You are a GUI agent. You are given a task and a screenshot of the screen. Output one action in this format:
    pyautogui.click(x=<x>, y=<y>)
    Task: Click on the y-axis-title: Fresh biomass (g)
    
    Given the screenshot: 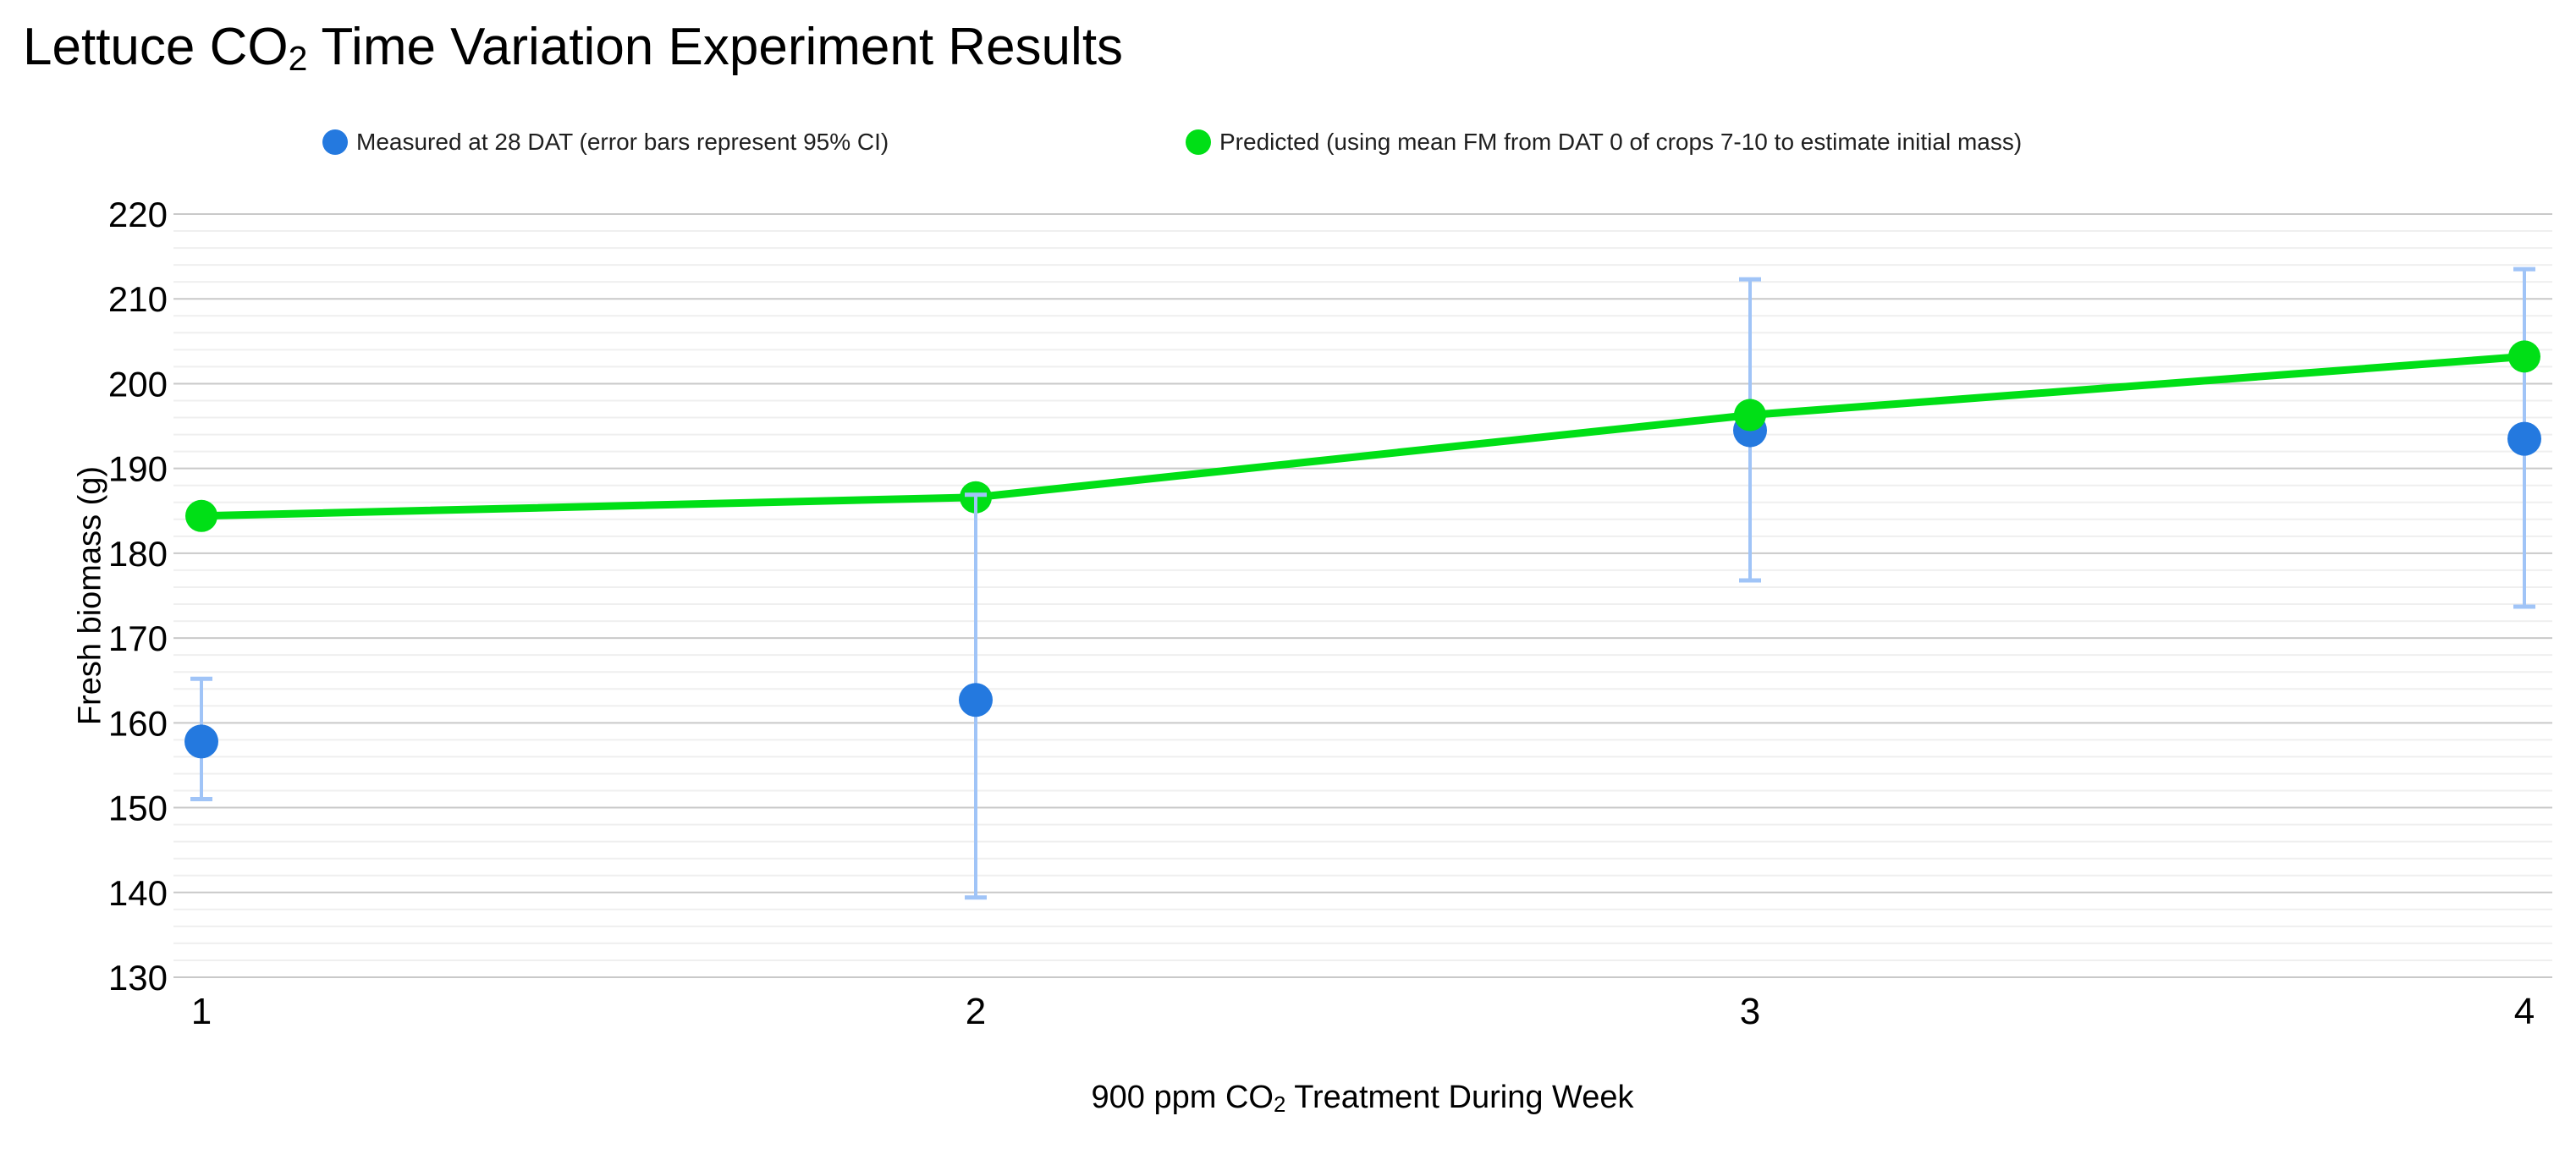 What is the action you would take?
    pyautogui.click(x=90, y=595)
    